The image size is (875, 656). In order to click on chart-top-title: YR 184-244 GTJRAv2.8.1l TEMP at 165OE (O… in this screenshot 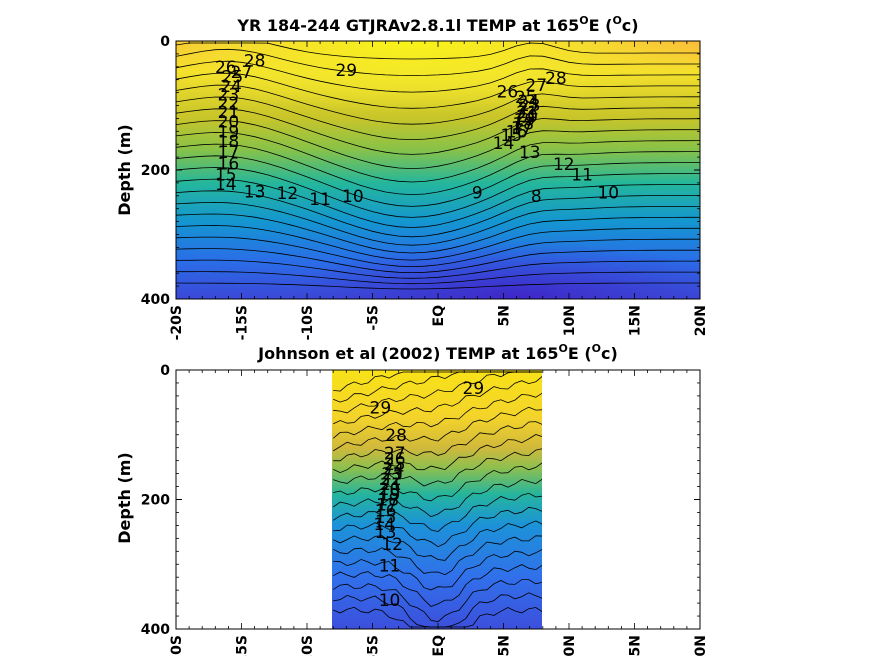, I will do `click(437, 24)`.